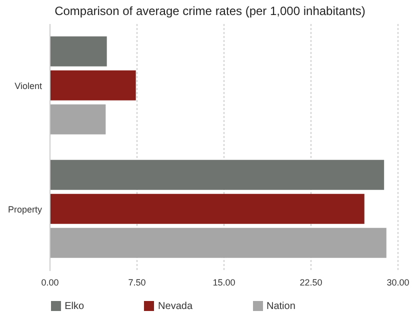 This screenshot has width=420, height=320. I want to click on x-tick-label: 30.00, so click(398, 282).